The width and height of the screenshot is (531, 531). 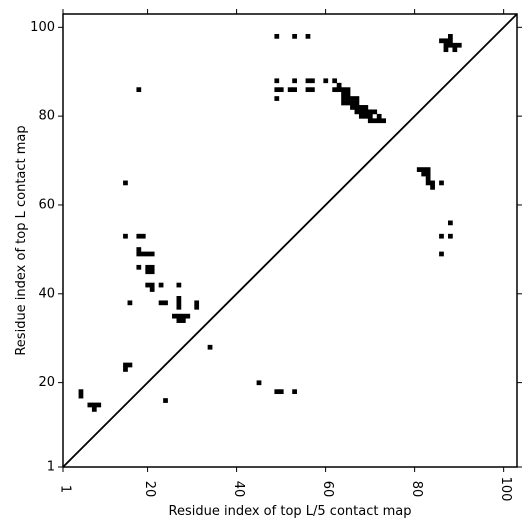 I want to click on x-tick-label: 80, so click(x=416, y=489).